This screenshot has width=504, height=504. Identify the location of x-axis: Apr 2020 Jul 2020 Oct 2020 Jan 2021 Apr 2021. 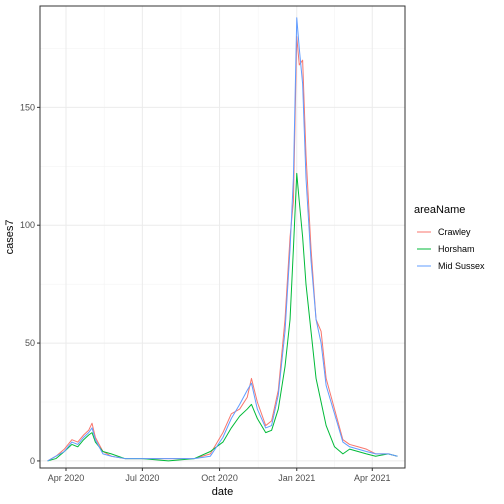
(219, 475).